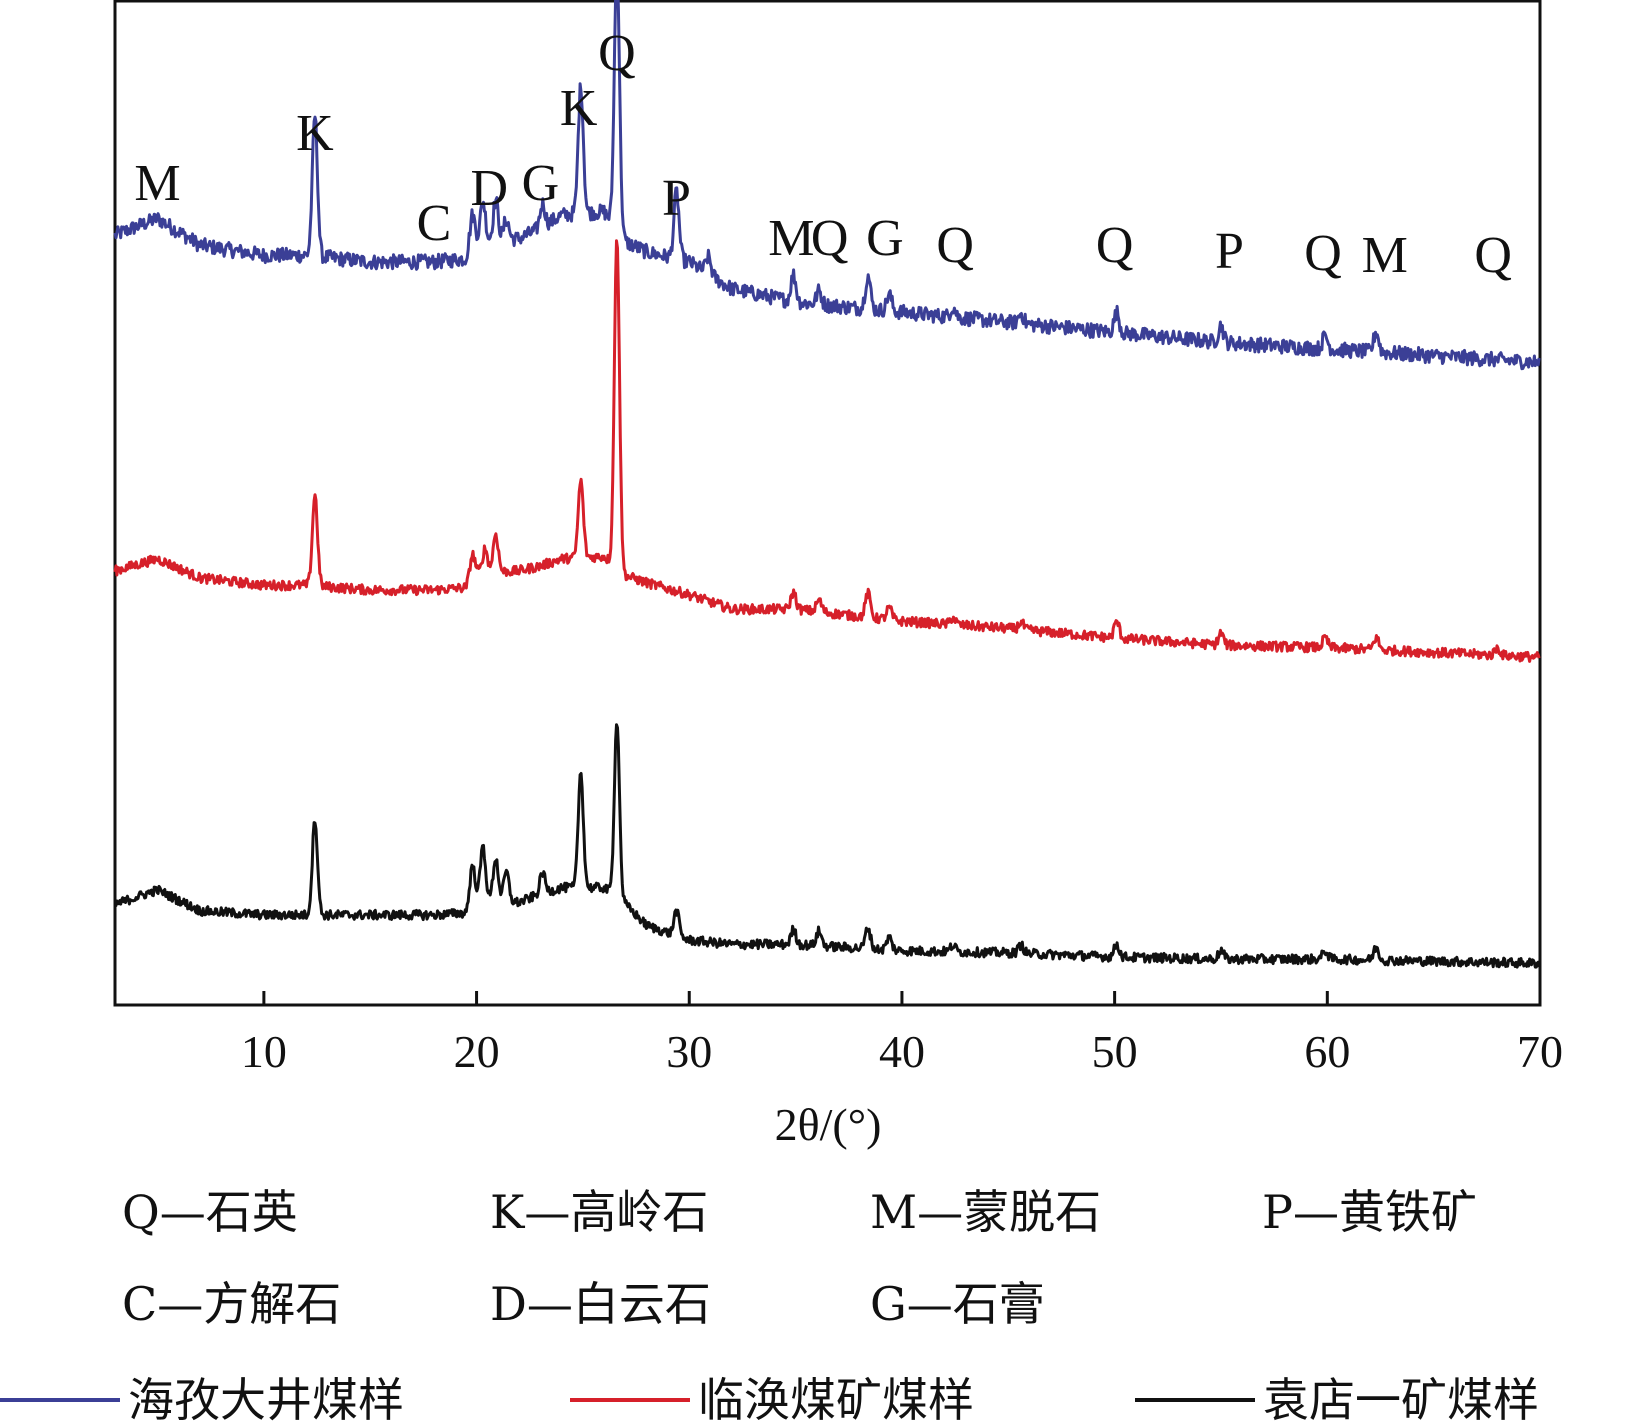  I want to click on mineral-key-item: G—石膏, so click(957, 1304).